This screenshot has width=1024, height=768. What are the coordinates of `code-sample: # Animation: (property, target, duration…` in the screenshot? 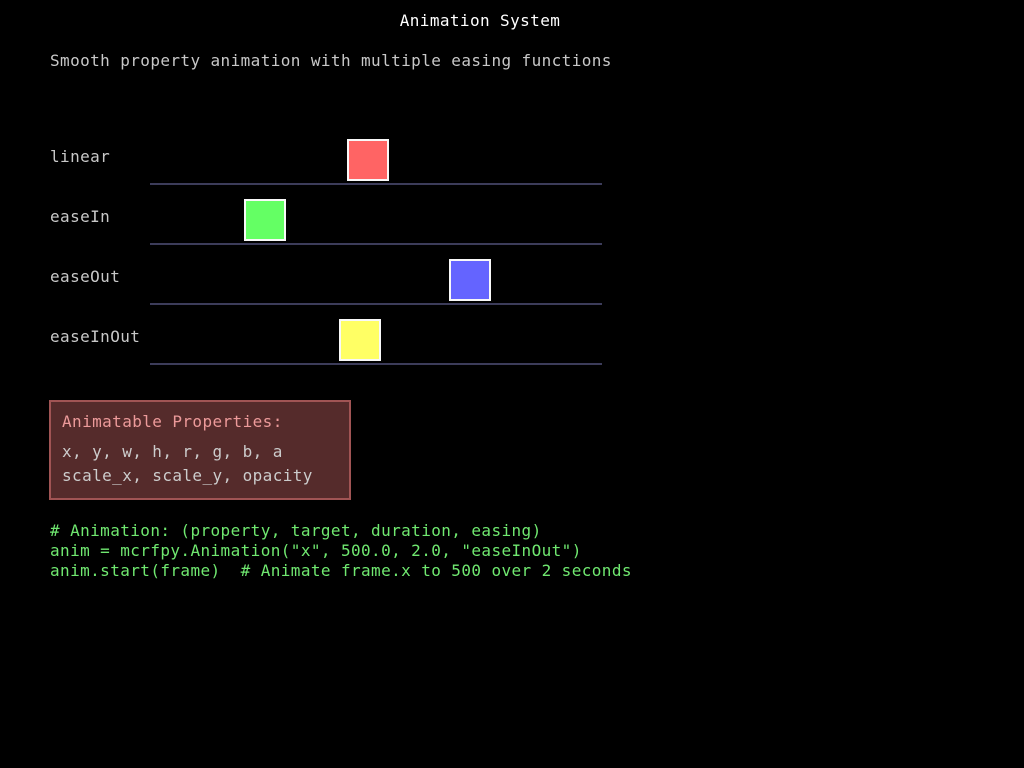 It's located at (341, 551).